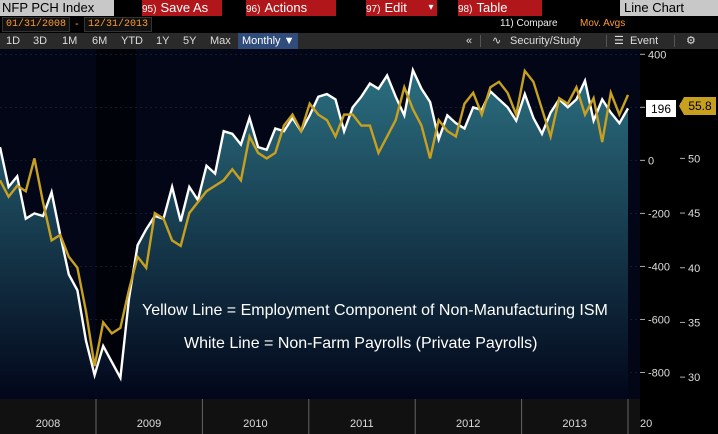 The width and height of the screenshot is (718, 434). I want to click on table-menu: 98) Table, so click(500, 8).